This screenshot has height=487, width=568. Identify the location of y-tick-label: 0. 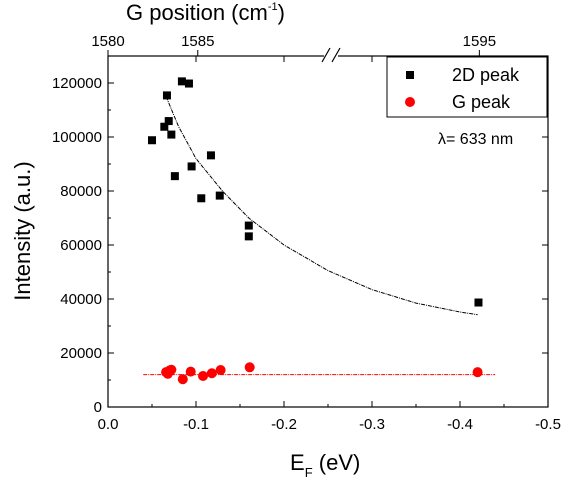
(98, 407).